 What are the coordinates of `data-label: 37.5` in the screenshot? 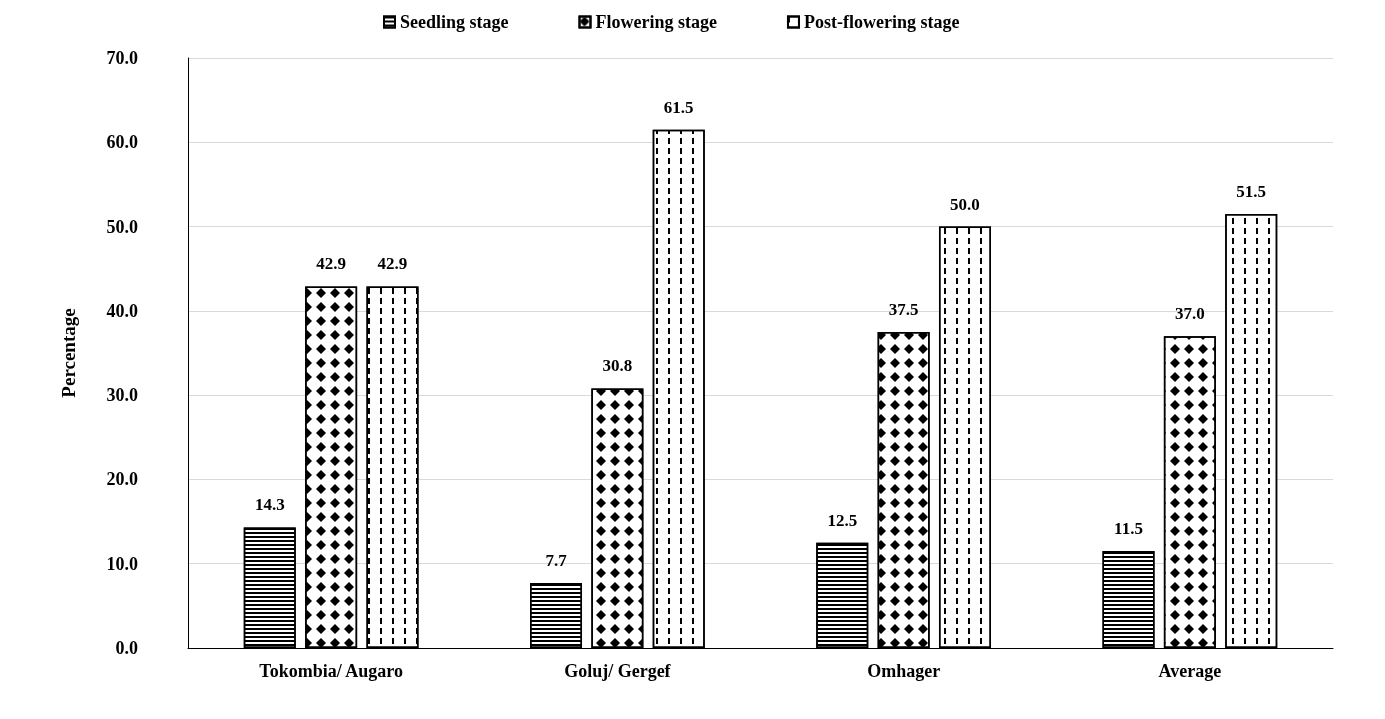 It's located at (903, 309).